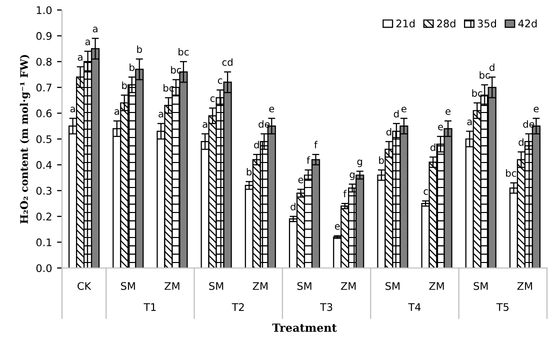 This screenshot has height=339, width=550. I want to click on legend-label: 21d, so click(405, 23).